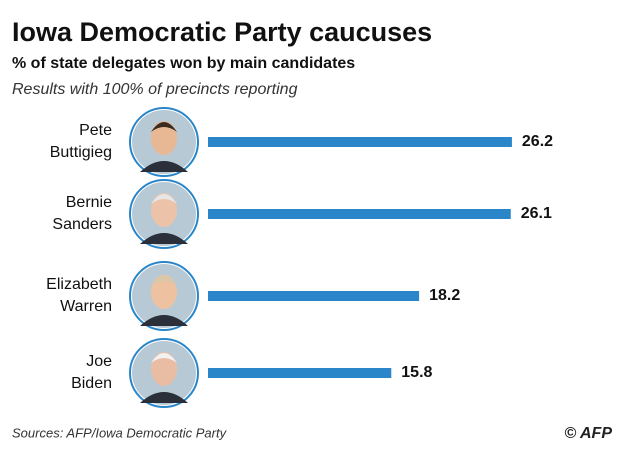 The height and width of the screenshot is (449, 625). Describe the element at coordinates (222, 32) in the screenshot. I see `chart-title: Iowa Democratic Party caucuses` at that location.